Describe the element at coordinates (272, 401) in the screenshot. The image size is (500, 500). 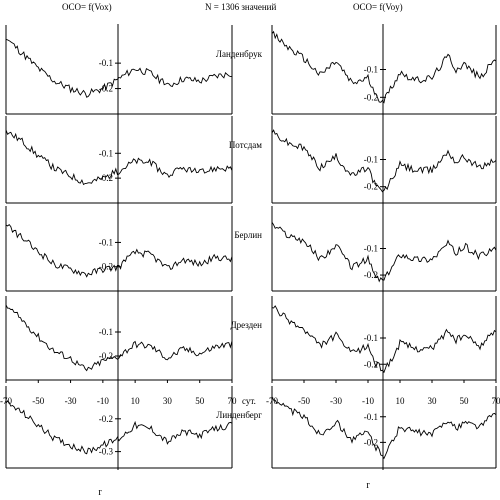
I see `panel-right-x-tick-label: -70` at that location.